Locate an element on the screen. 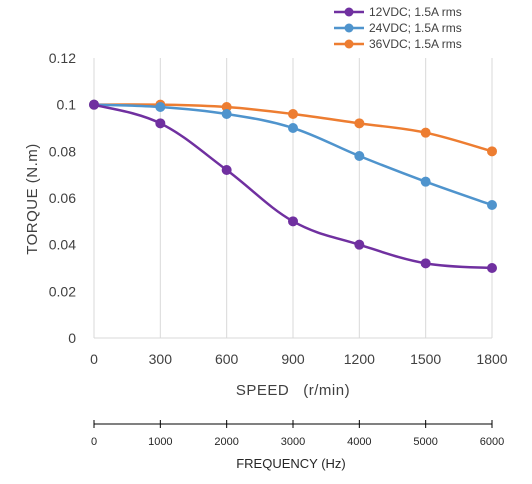  y-axis-title: TORQUE (N.m) is located at coordinates (32, 199).